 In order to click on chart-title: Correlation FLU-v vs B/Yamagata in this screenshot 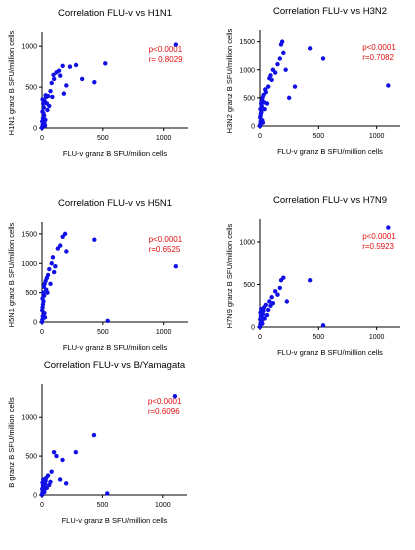, I will do `click(115, 365)`.